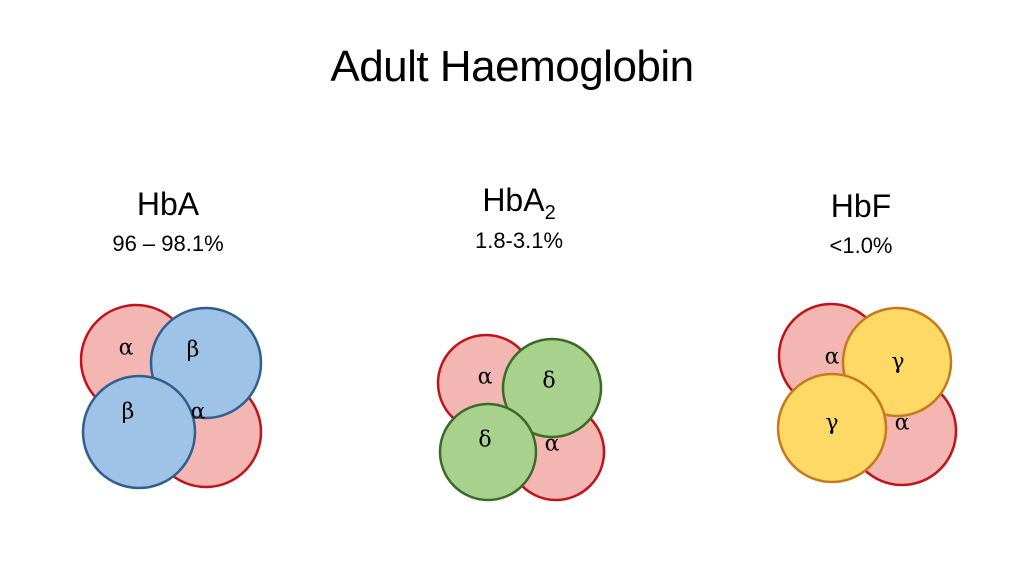  Describe the element at coordinates (897, 362) in the screenshot. I see `hbf-label-gamma-1: γ` at that location.